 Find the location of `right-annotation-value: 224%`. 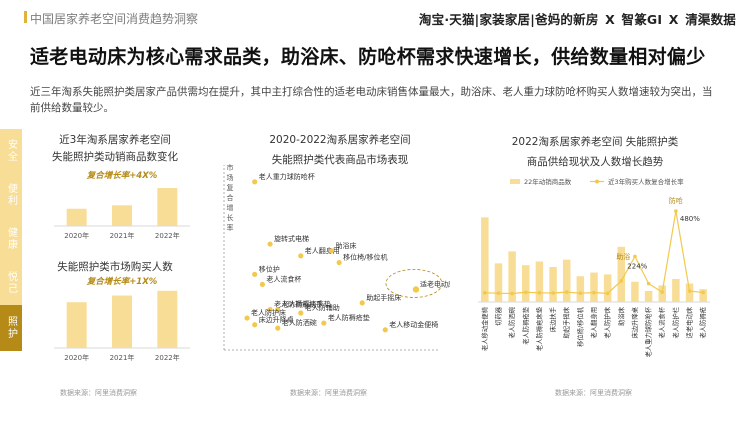

right-annotation-value: 224% is located at coordinates (637, 266).